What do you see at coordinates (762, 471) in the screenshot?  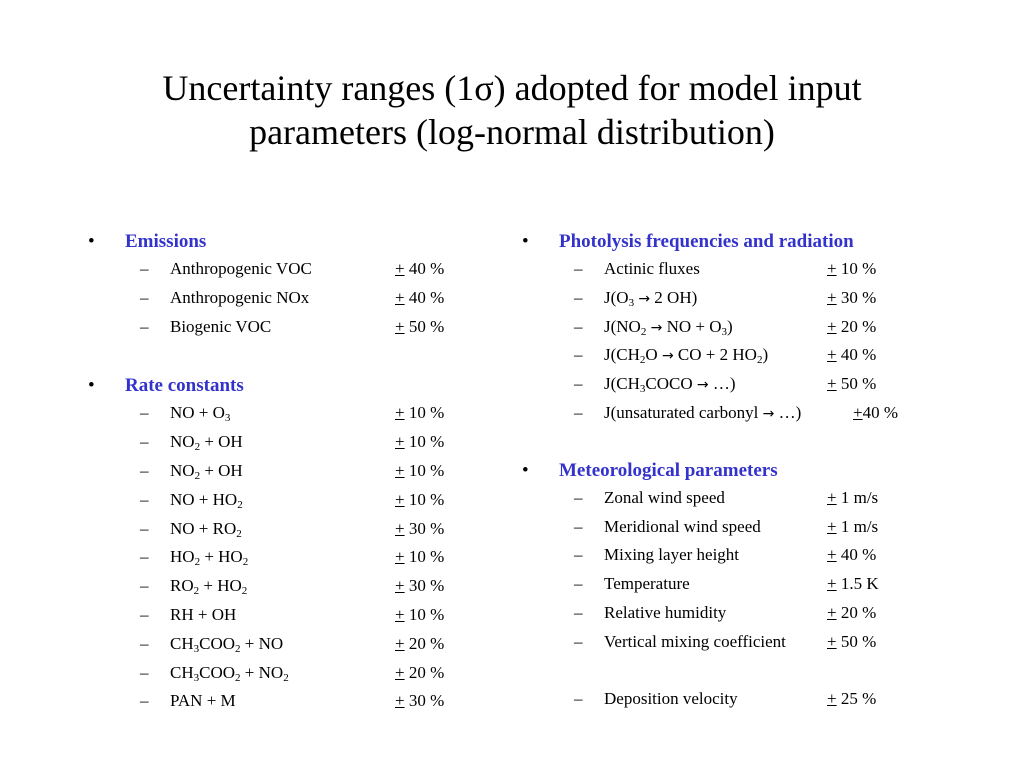 I see `meteorological-heading: • Meteorological parameters` at bounding box center [762, 471].